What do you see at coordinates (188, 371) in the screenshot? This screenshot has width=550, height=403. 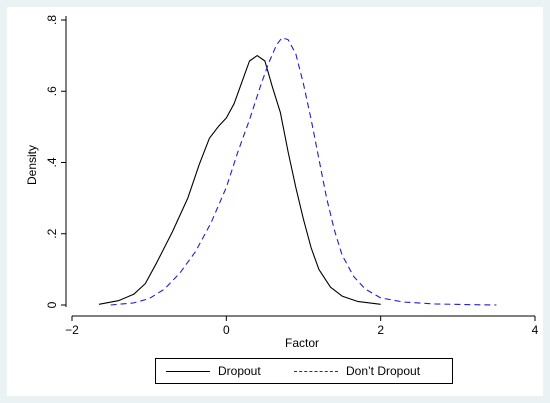 I see `legend-swatch-dropout` at bounding box center [188, 371].